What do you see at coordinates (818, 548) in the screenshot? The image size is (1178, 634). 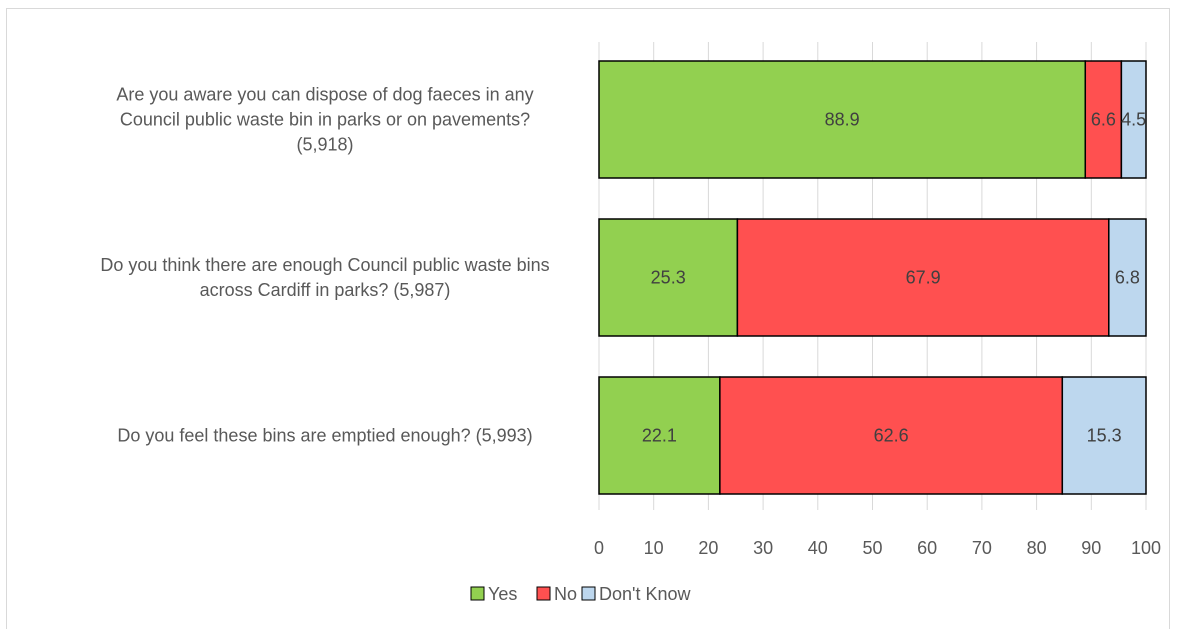 I see `x-tick-label: 40` at bounding box center [818, 548].